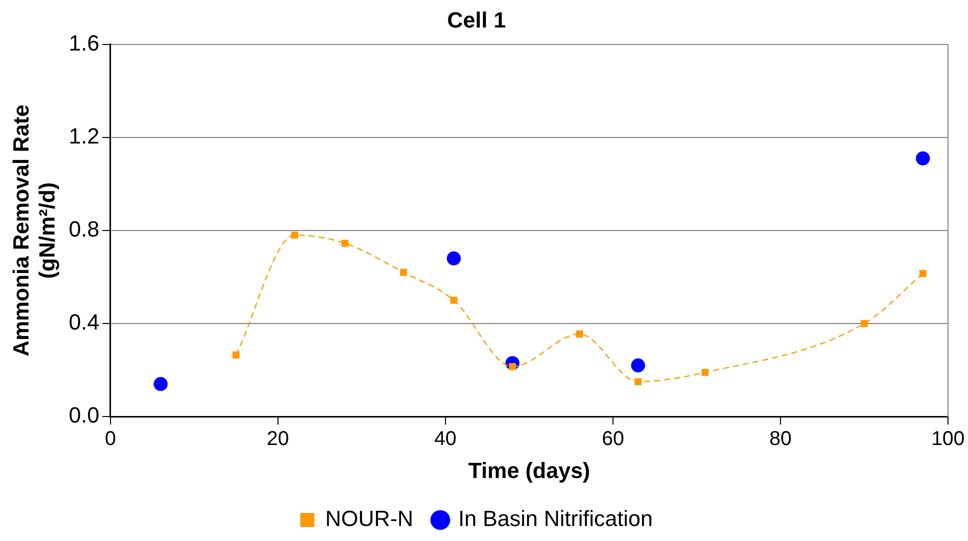  Describe the element at coordinates (278, 439) in the screenshot. I see `x-tick-label: 20` at that location.